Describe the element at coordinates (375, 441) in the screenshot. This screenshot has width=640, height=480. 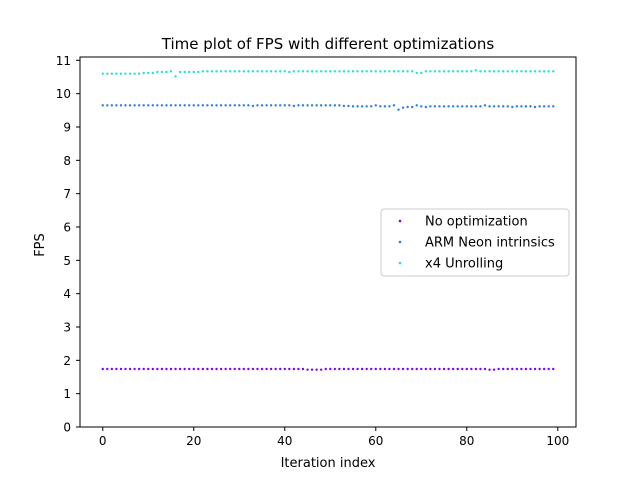
I see `x-tick-label: 60` at that location.